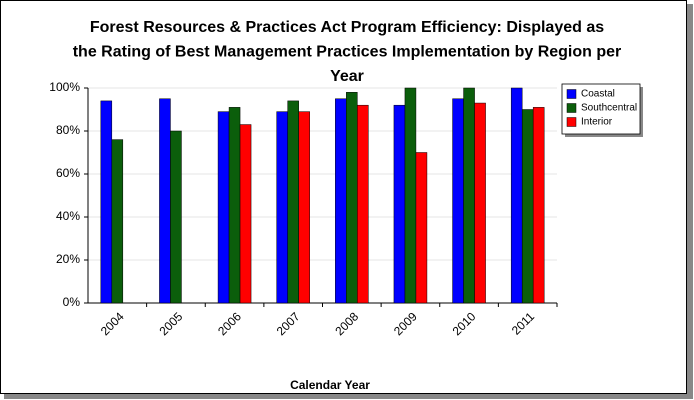  What do you see at coordinates (347, 76) in the screenshot?
I see `chart-title: Year` at bounding box center [347, 76].